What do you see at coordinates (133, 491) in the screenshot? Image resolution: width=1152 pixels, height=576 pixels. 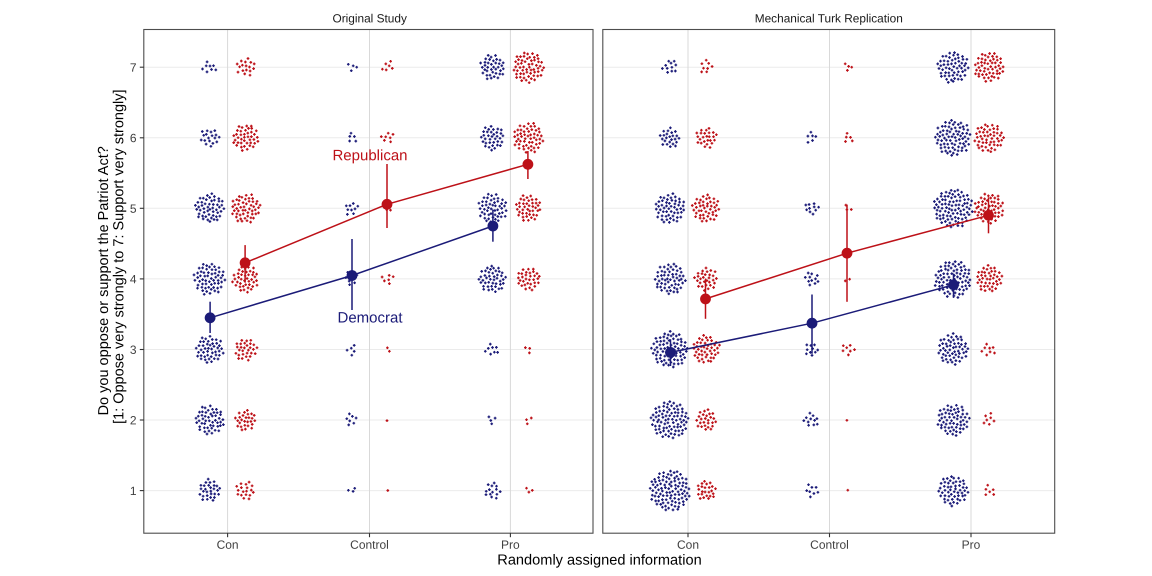 I see `svg-text: 1` at bounding box center [133, 491].